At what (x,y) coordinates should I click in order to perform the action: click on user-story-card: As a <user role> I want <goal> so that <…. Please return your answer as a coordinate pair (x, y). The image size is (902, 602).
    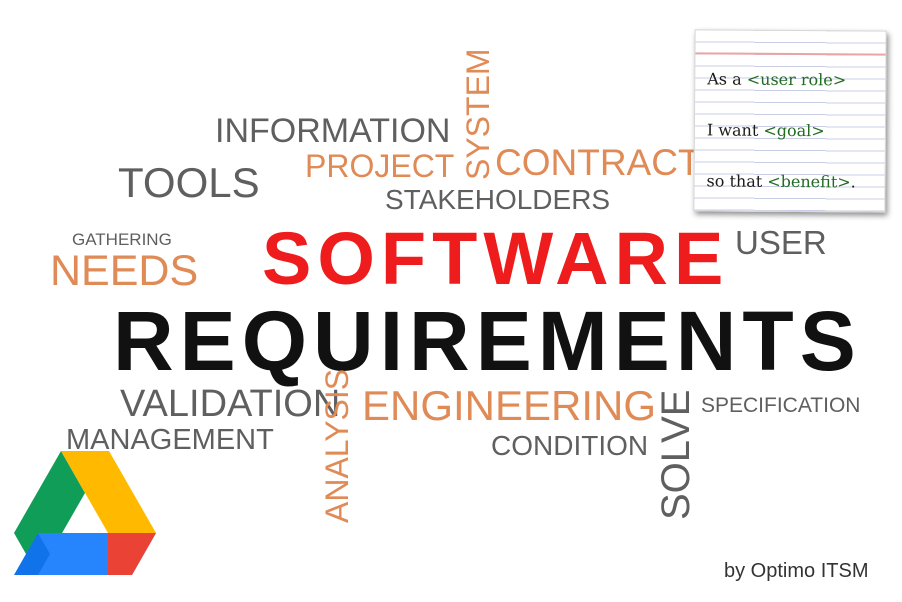
    Looking at the image, I should click on (790, 121).